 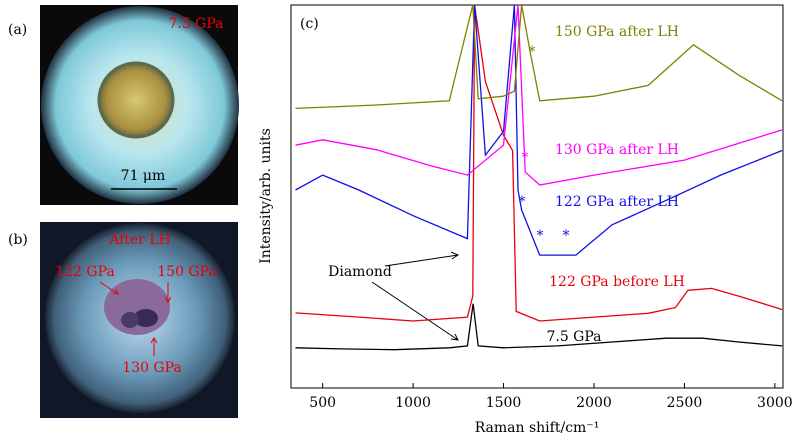 I want to click on series-label: 122 GPa before LH, so click(x=617, y=282).